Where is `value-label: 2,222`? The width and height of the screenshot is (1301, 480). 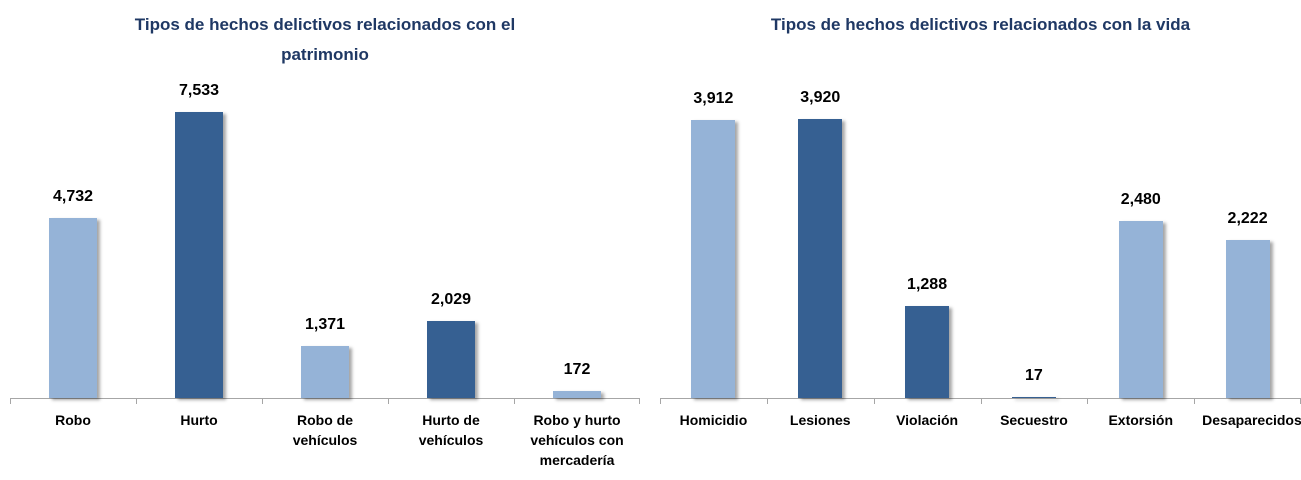 value-label: 2,222 is located at coordinates (1247, 218).